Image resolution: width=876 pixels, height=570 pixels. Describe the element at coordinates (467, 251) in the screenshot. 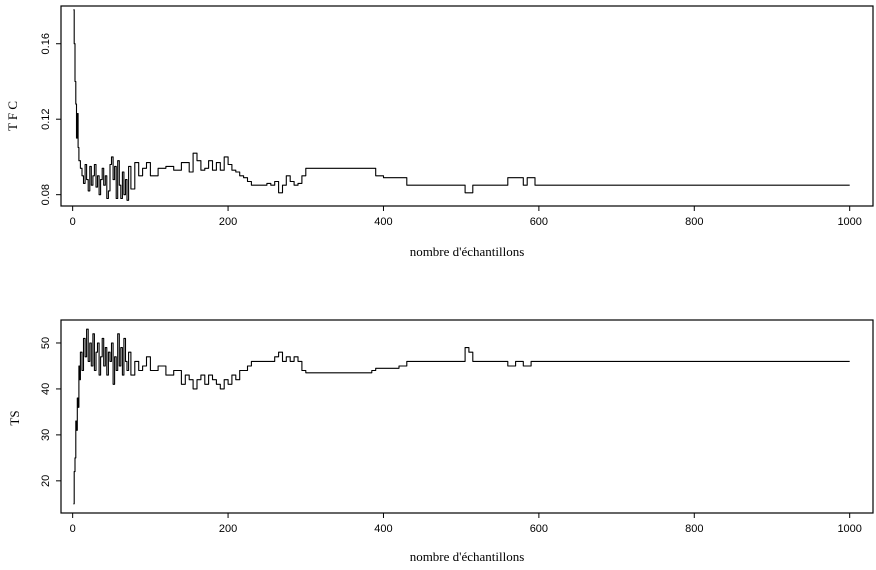

I see `tfc-x-axis-label: nombre d'échantillons` at that location.